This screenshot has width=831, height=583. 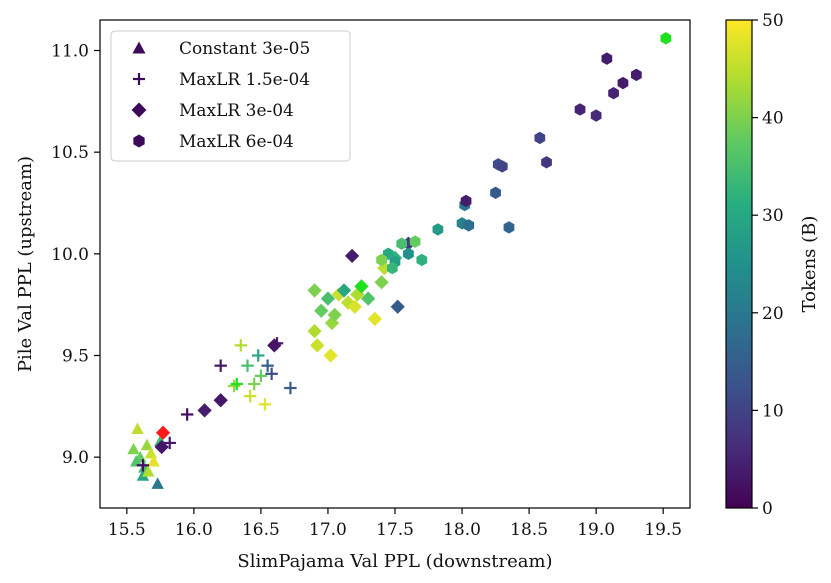 I want to click on x-tick-label: 19.0, so click(x=596, y=530).